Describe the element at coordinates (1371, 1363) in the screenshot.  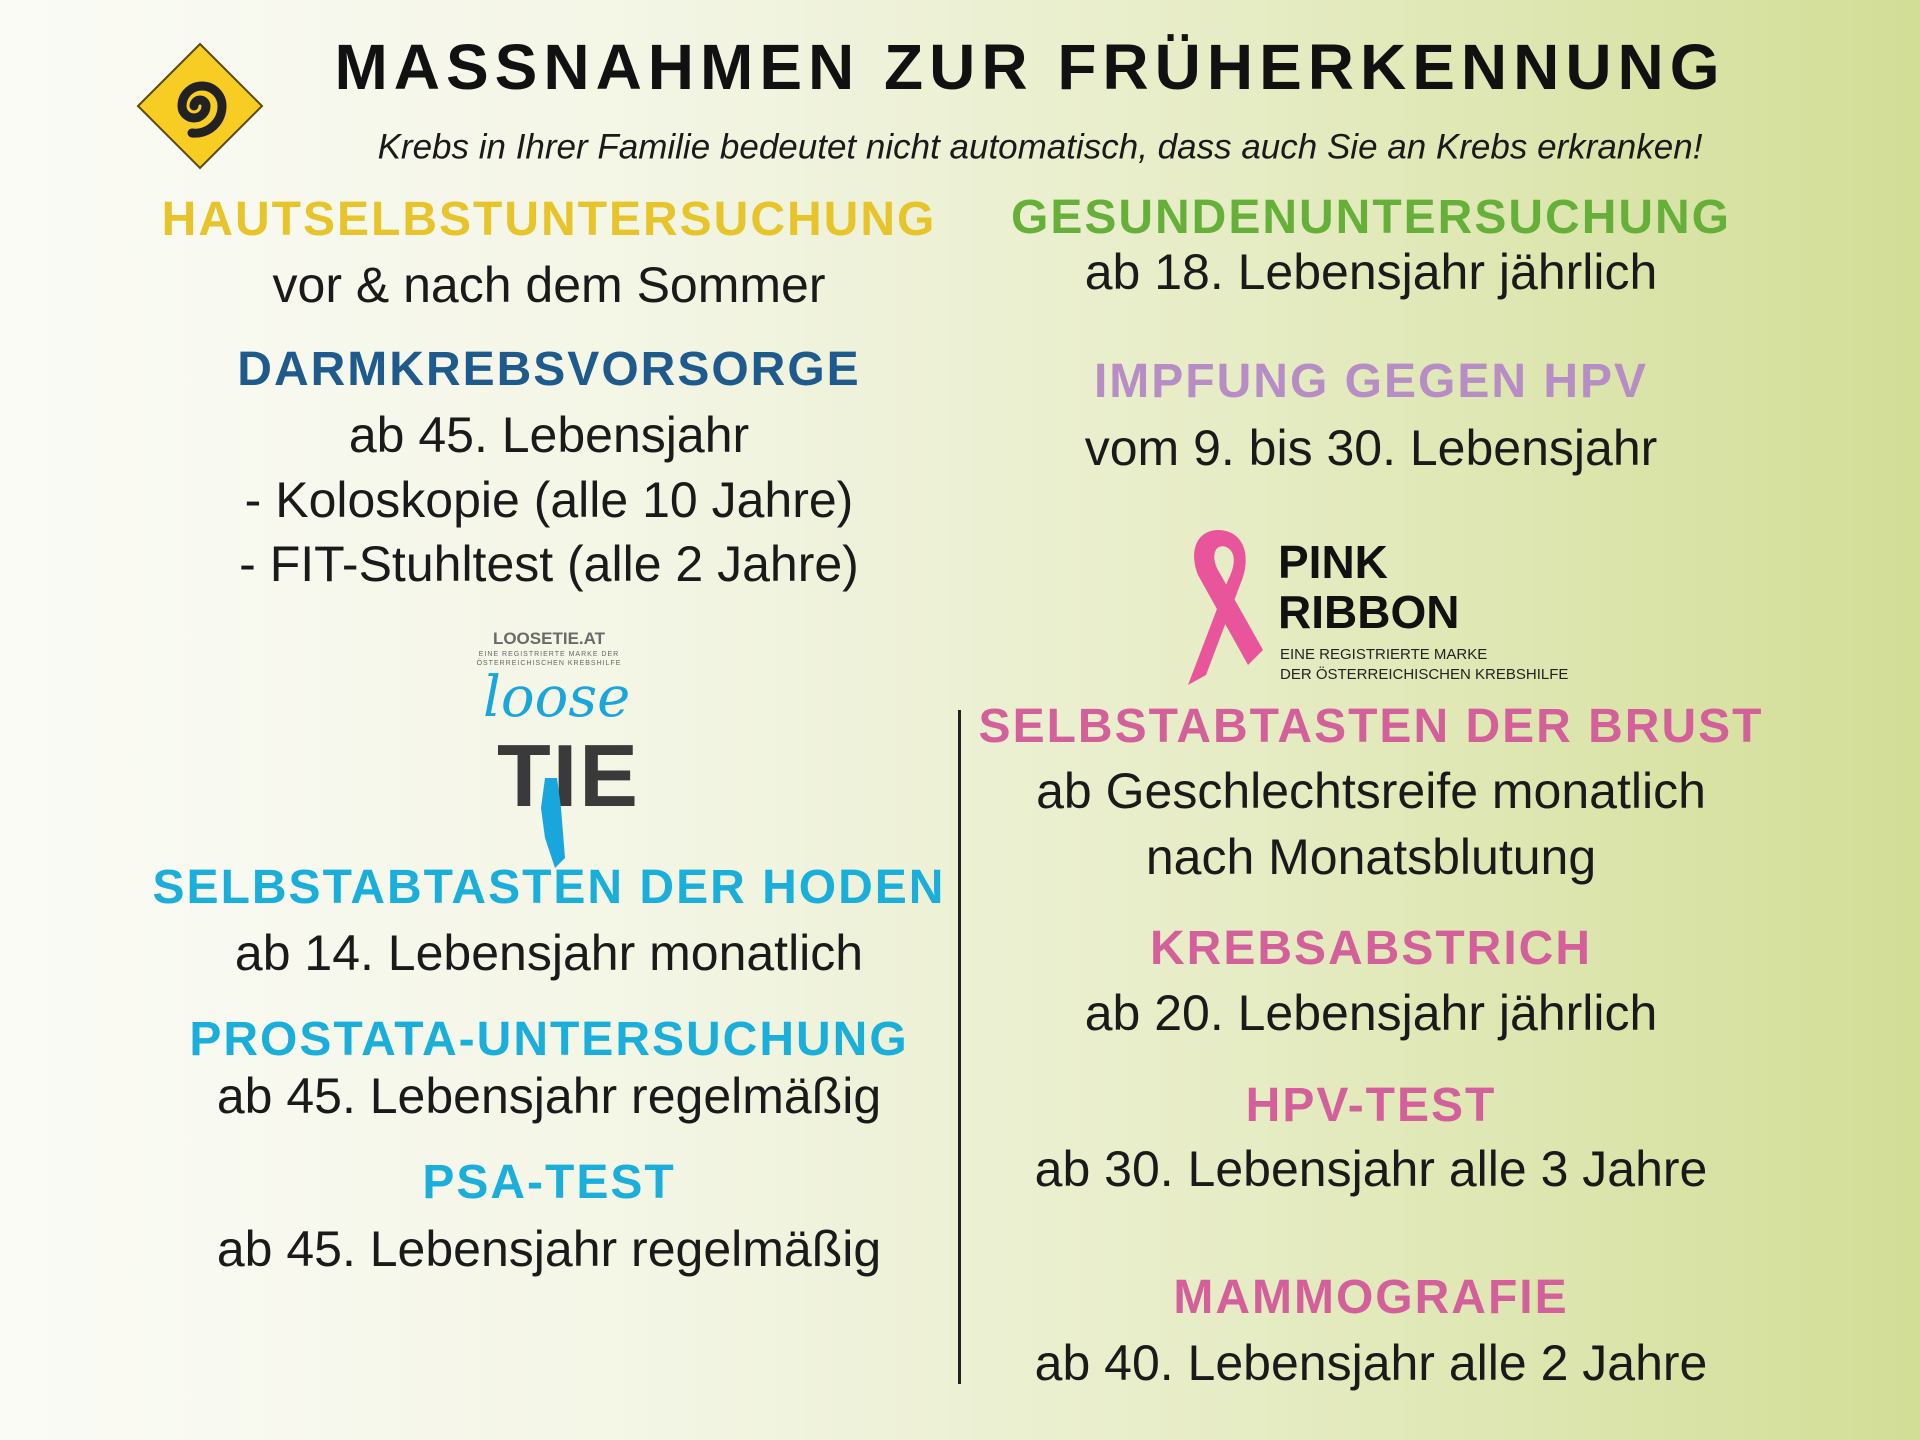
I see `text-line: ab 40. Lebensjahr alle 2 Jahre` at that location.